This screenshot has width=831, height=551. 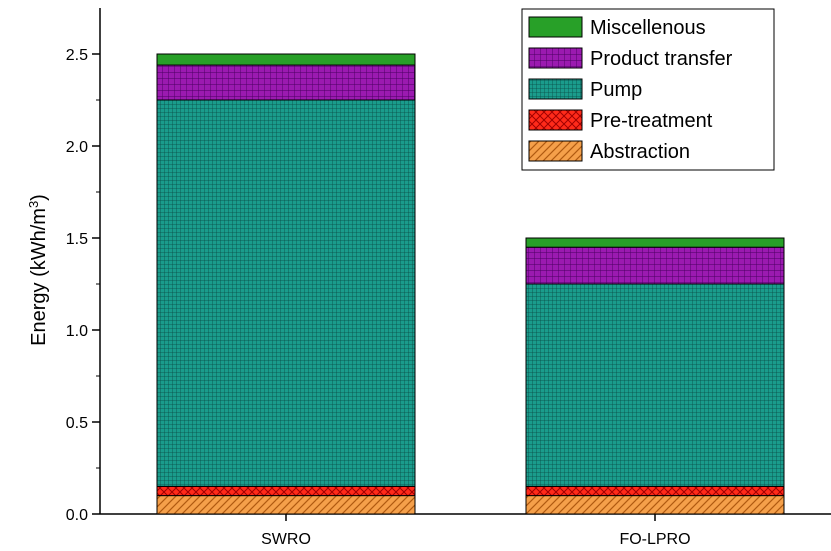 I want to click on bar-segment-pump-fo-lpro, so click(x=655, y=385).